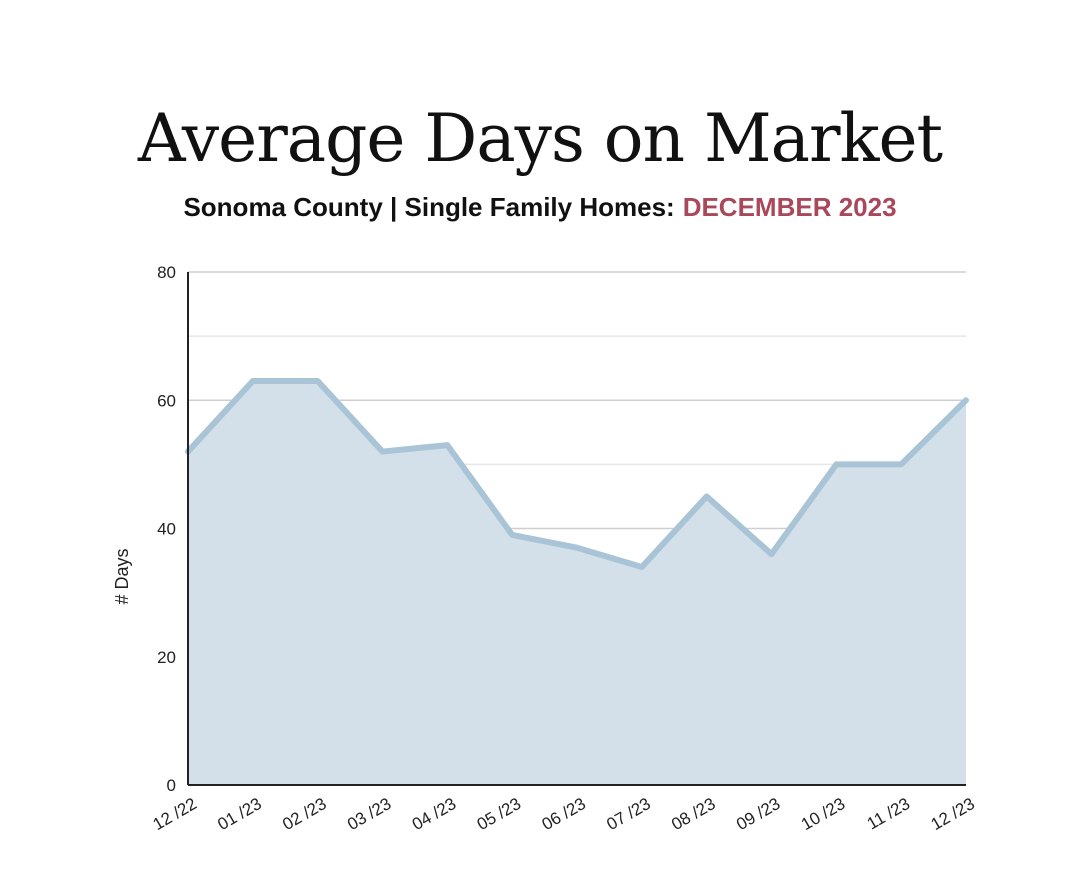 The width and height of the screenshot is (1080, 888). Describe the element at coordinates (166, 272) in the screenshot. I see `y-tick-label: 80` at that location.